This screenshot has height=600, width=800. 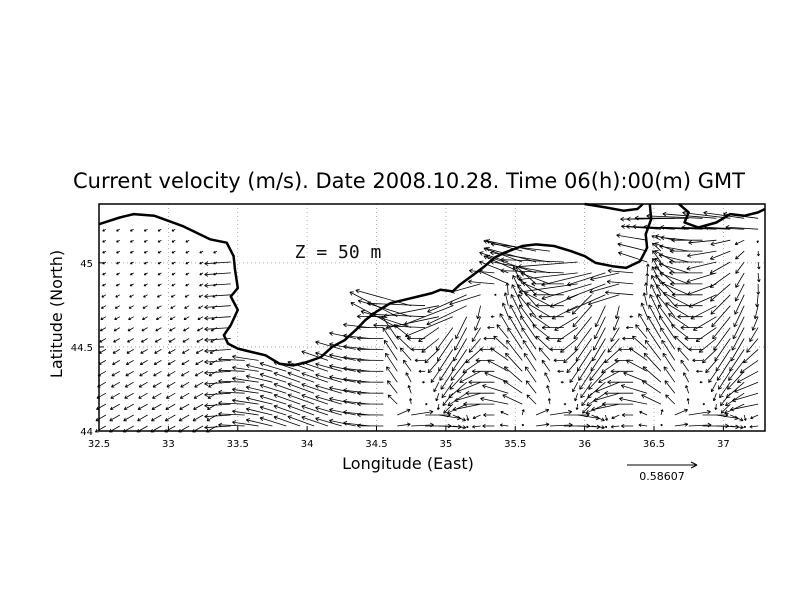 I want to click on y-tick-label: 44, so click(x=86, y=432).